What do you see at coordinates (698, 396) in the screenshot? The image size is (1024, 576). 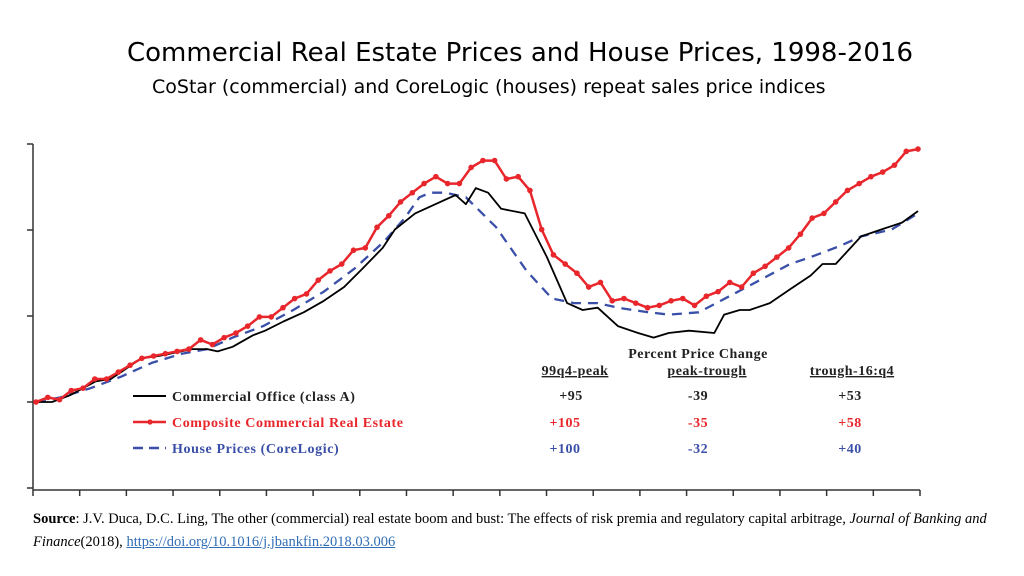 I see `table-cell: -39` at bounding box center [698, 396].